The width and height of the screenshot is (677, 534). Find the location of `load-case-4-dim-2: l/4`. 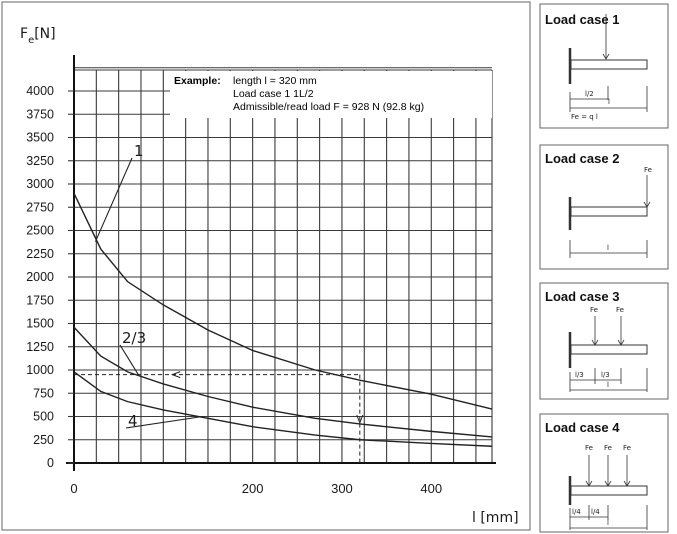

load-case-4-dim-2: l/4 is located at coordinates (595, 512).